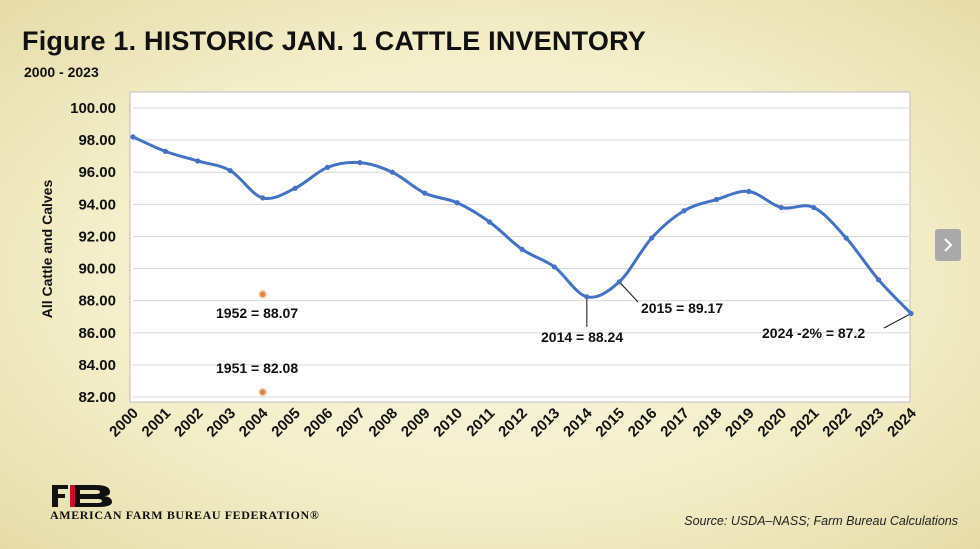 Image resolution: width=980 pixels, height=549 pixels. What do you see at coordinates (448, 423) in the screenshot?
I see `x-tick-label: 2010` at bounding box center [448, 423].